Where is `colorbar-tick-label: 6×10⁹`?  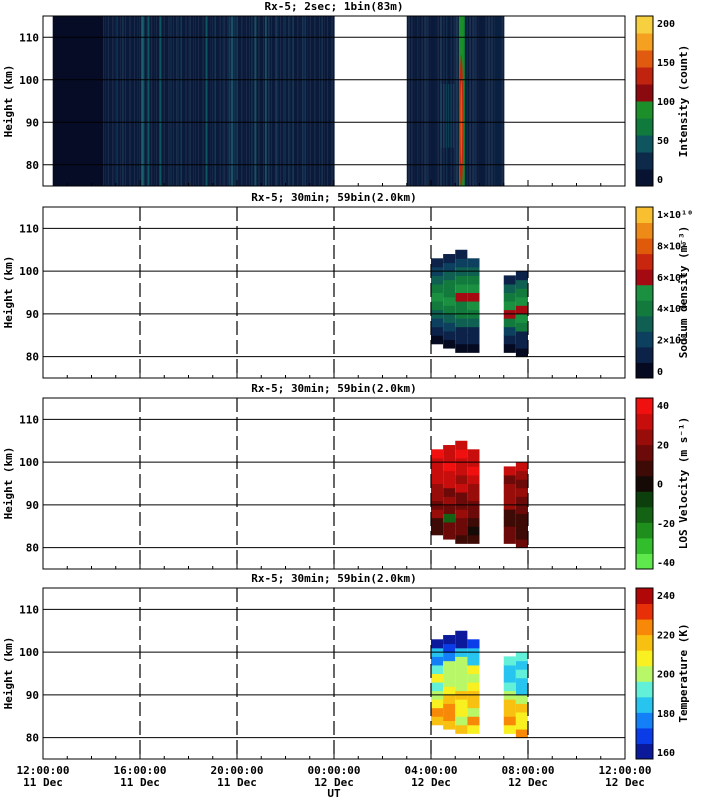
colorbar-tick-label: 6×10⁹ is located at coordinates (672, 278).